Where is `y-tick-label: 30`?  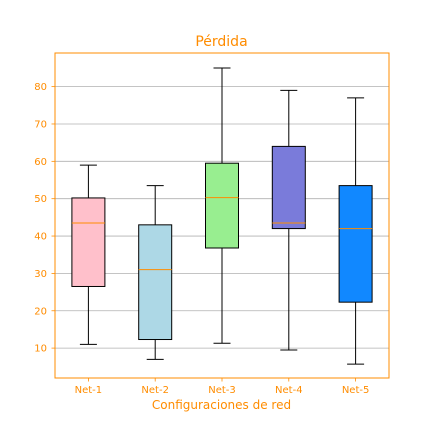 y-tick-label: 30 is located at coordinates (40, 274).